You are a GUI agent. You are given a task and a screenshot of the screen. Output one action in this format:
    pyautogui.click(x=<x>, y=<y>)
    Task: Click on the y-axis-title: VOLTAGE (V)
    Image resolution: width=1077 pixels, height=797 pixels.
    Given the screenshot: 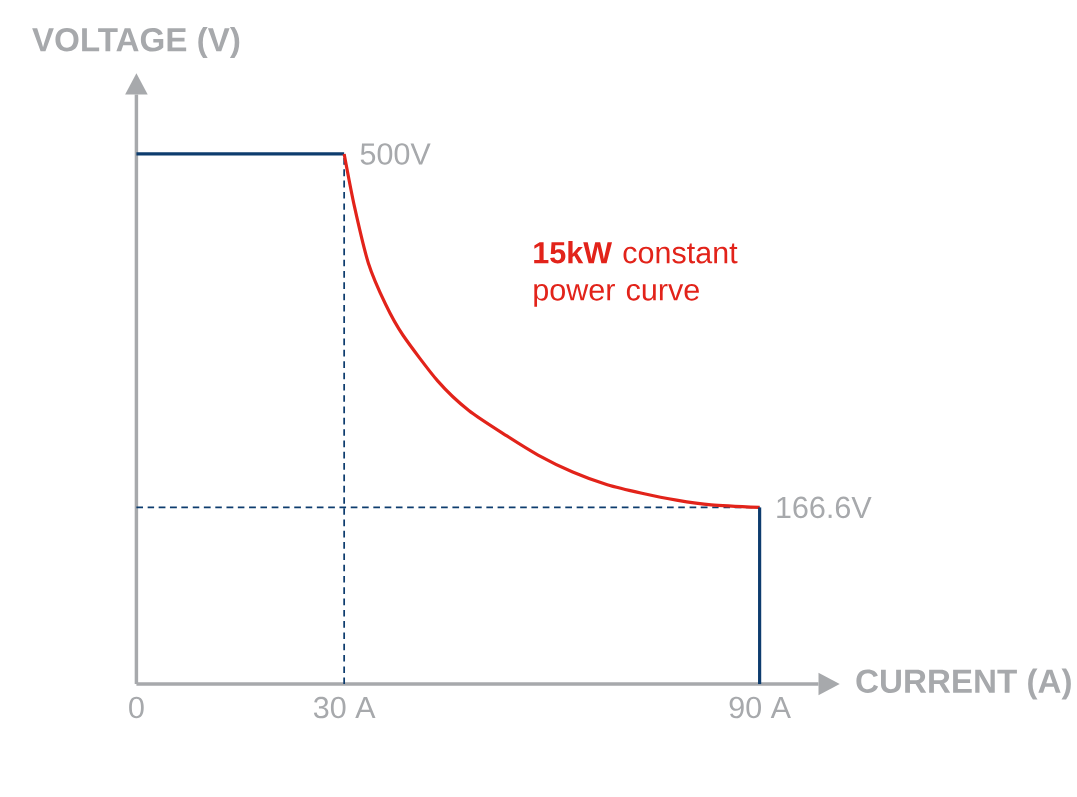 What is the action you would take?
    pyautogui.click(x=136, y=43)
    